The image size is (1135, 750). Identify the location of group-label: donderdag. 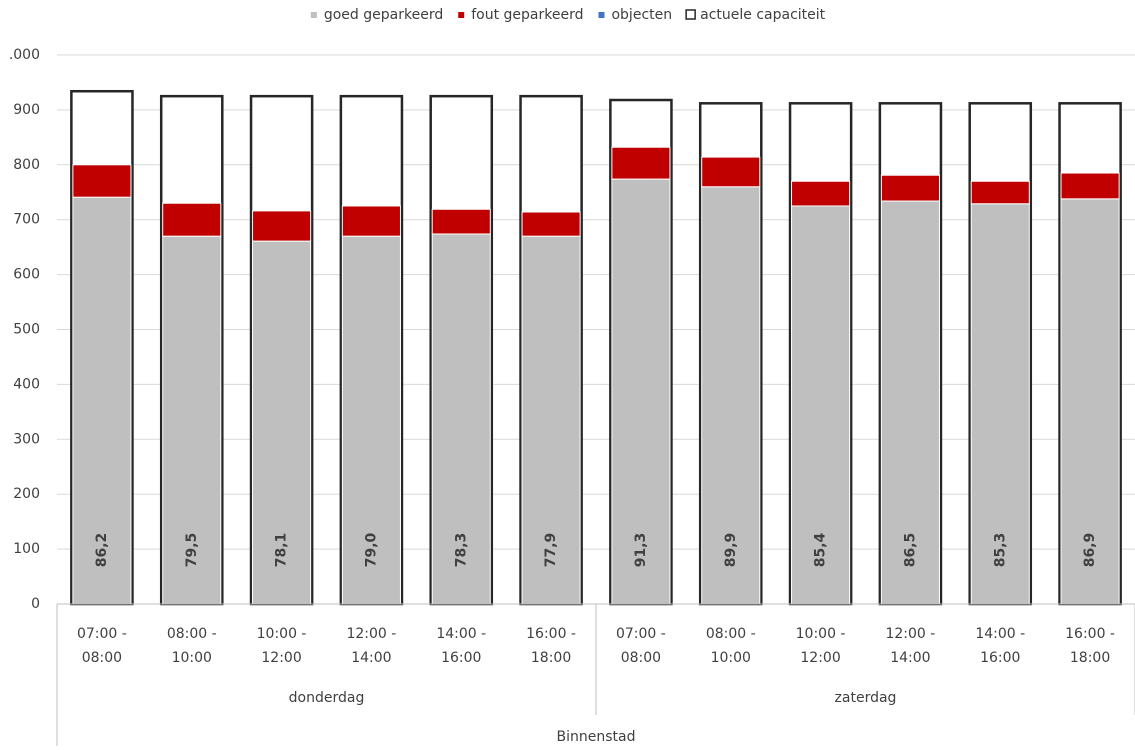
(327, 698).